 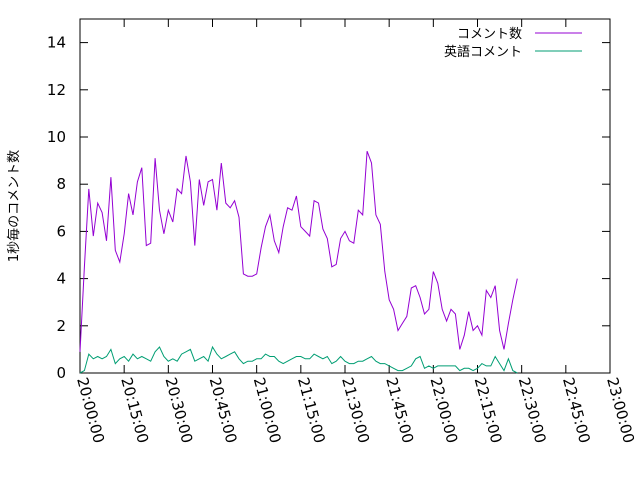 I want to click on y-tick-label: 4, so click(x=61, y=279).